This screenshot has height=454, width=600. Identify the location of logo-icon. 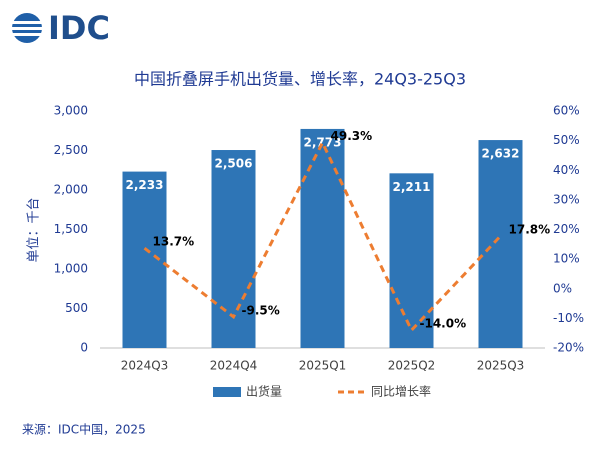
(27, 28).